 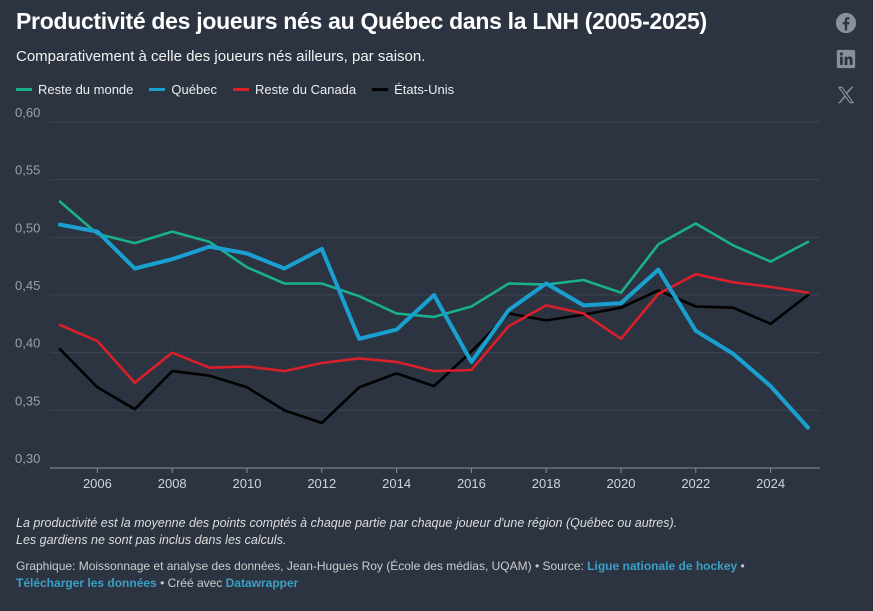 What do you see at coordinates (424, 89) in the screenshot?
I see `legend-label: États-Unis` at bounding box center [424, 89].